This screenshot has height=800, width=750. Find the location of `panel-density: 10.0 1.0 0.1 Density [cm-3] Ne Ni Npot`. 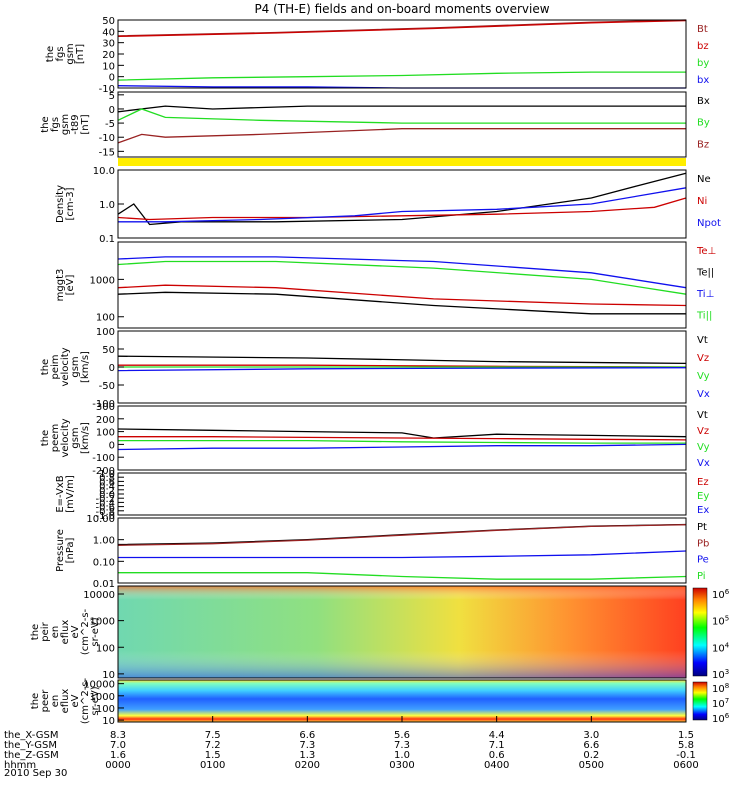

panel-density: 10.0 1.0 0.1 Density [cm-3] Ne Ni Npot is located at coordinates (388, 205).